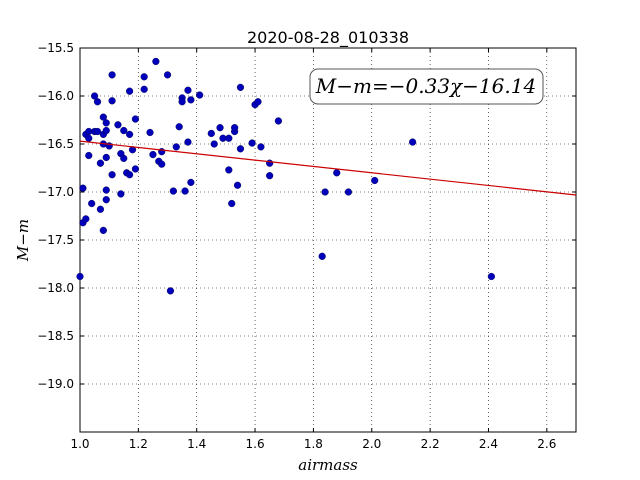 The width and height of the screenshot is (640, 480). What do you see at coordinates (328, 38) in the screenshot?
I see `chart-title: 2020-08-28_010338` at bounding box center [328, 38].